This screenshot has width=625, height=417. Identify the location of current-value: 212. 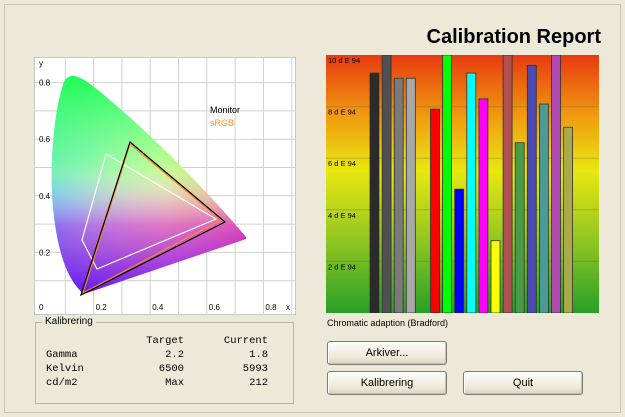
(258, 383).